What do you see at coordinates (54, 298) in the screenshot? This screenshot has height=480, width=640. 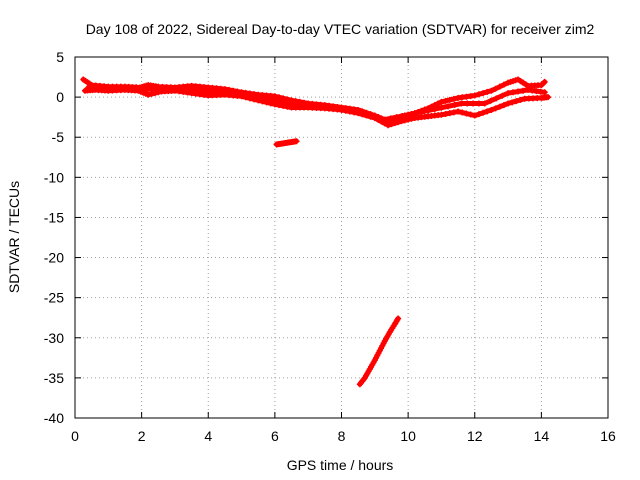 I see `y-tick-label: -25` at bounding box center [54, 298].